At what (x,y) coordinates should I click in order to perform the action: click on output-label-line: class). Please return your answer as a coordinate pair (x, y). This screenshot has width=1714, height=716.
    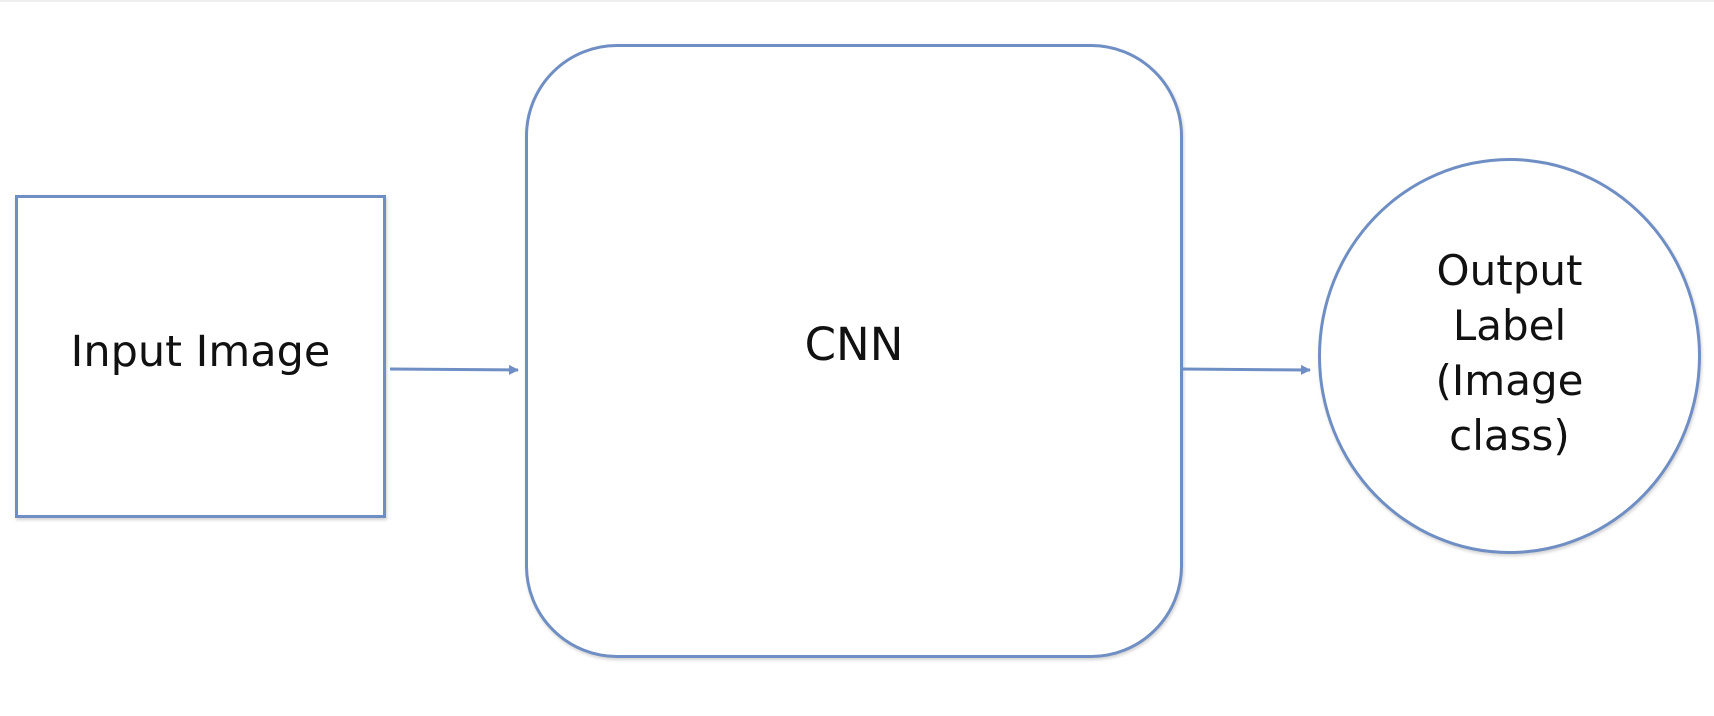
    Looking at the image, I should click on (1509, 435).